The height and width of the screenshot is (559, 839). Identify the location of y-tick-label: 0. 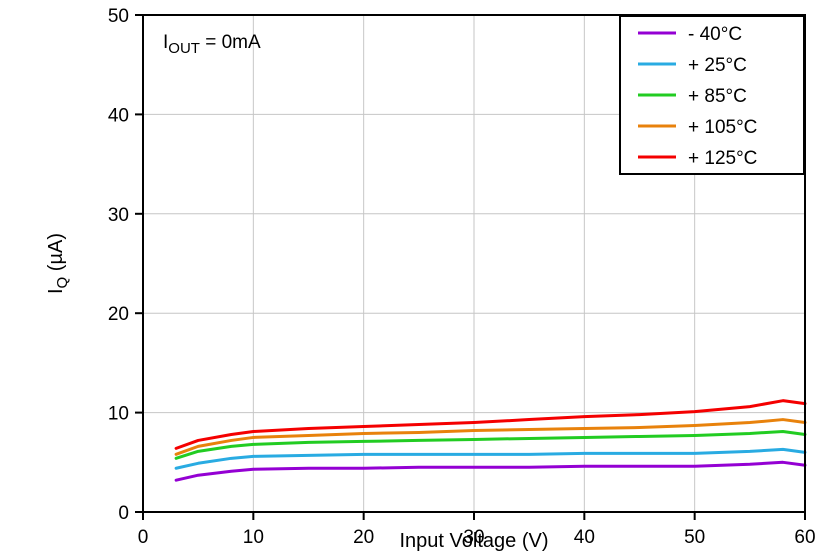
(123, 513).